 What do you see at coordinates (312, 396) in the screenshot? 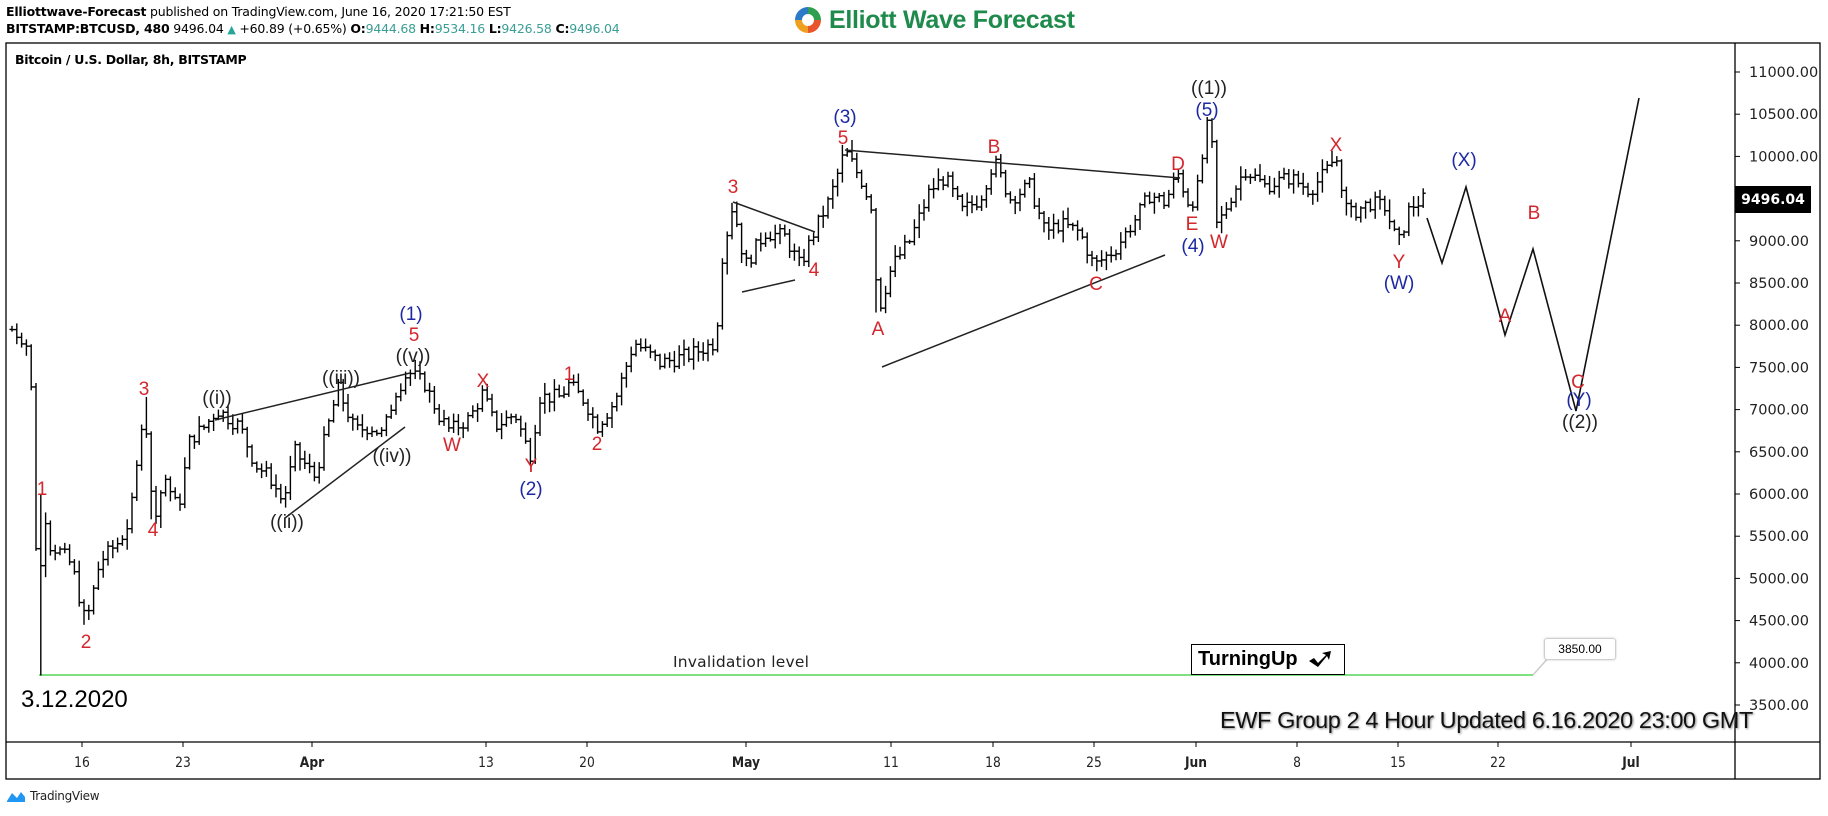
I see `trendline-diagonal-upper` at bounding box center [312, 396].